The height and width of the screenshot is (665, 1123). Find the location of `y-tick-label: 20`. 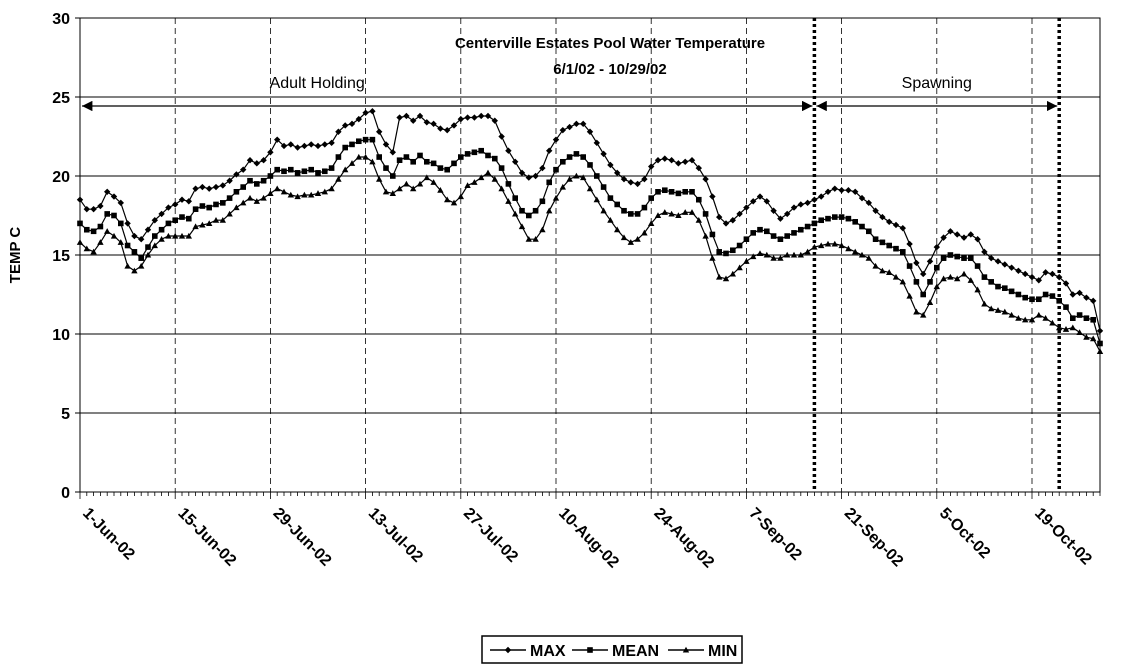

y-tick-label: 20 is located at coordinates (61, 177).